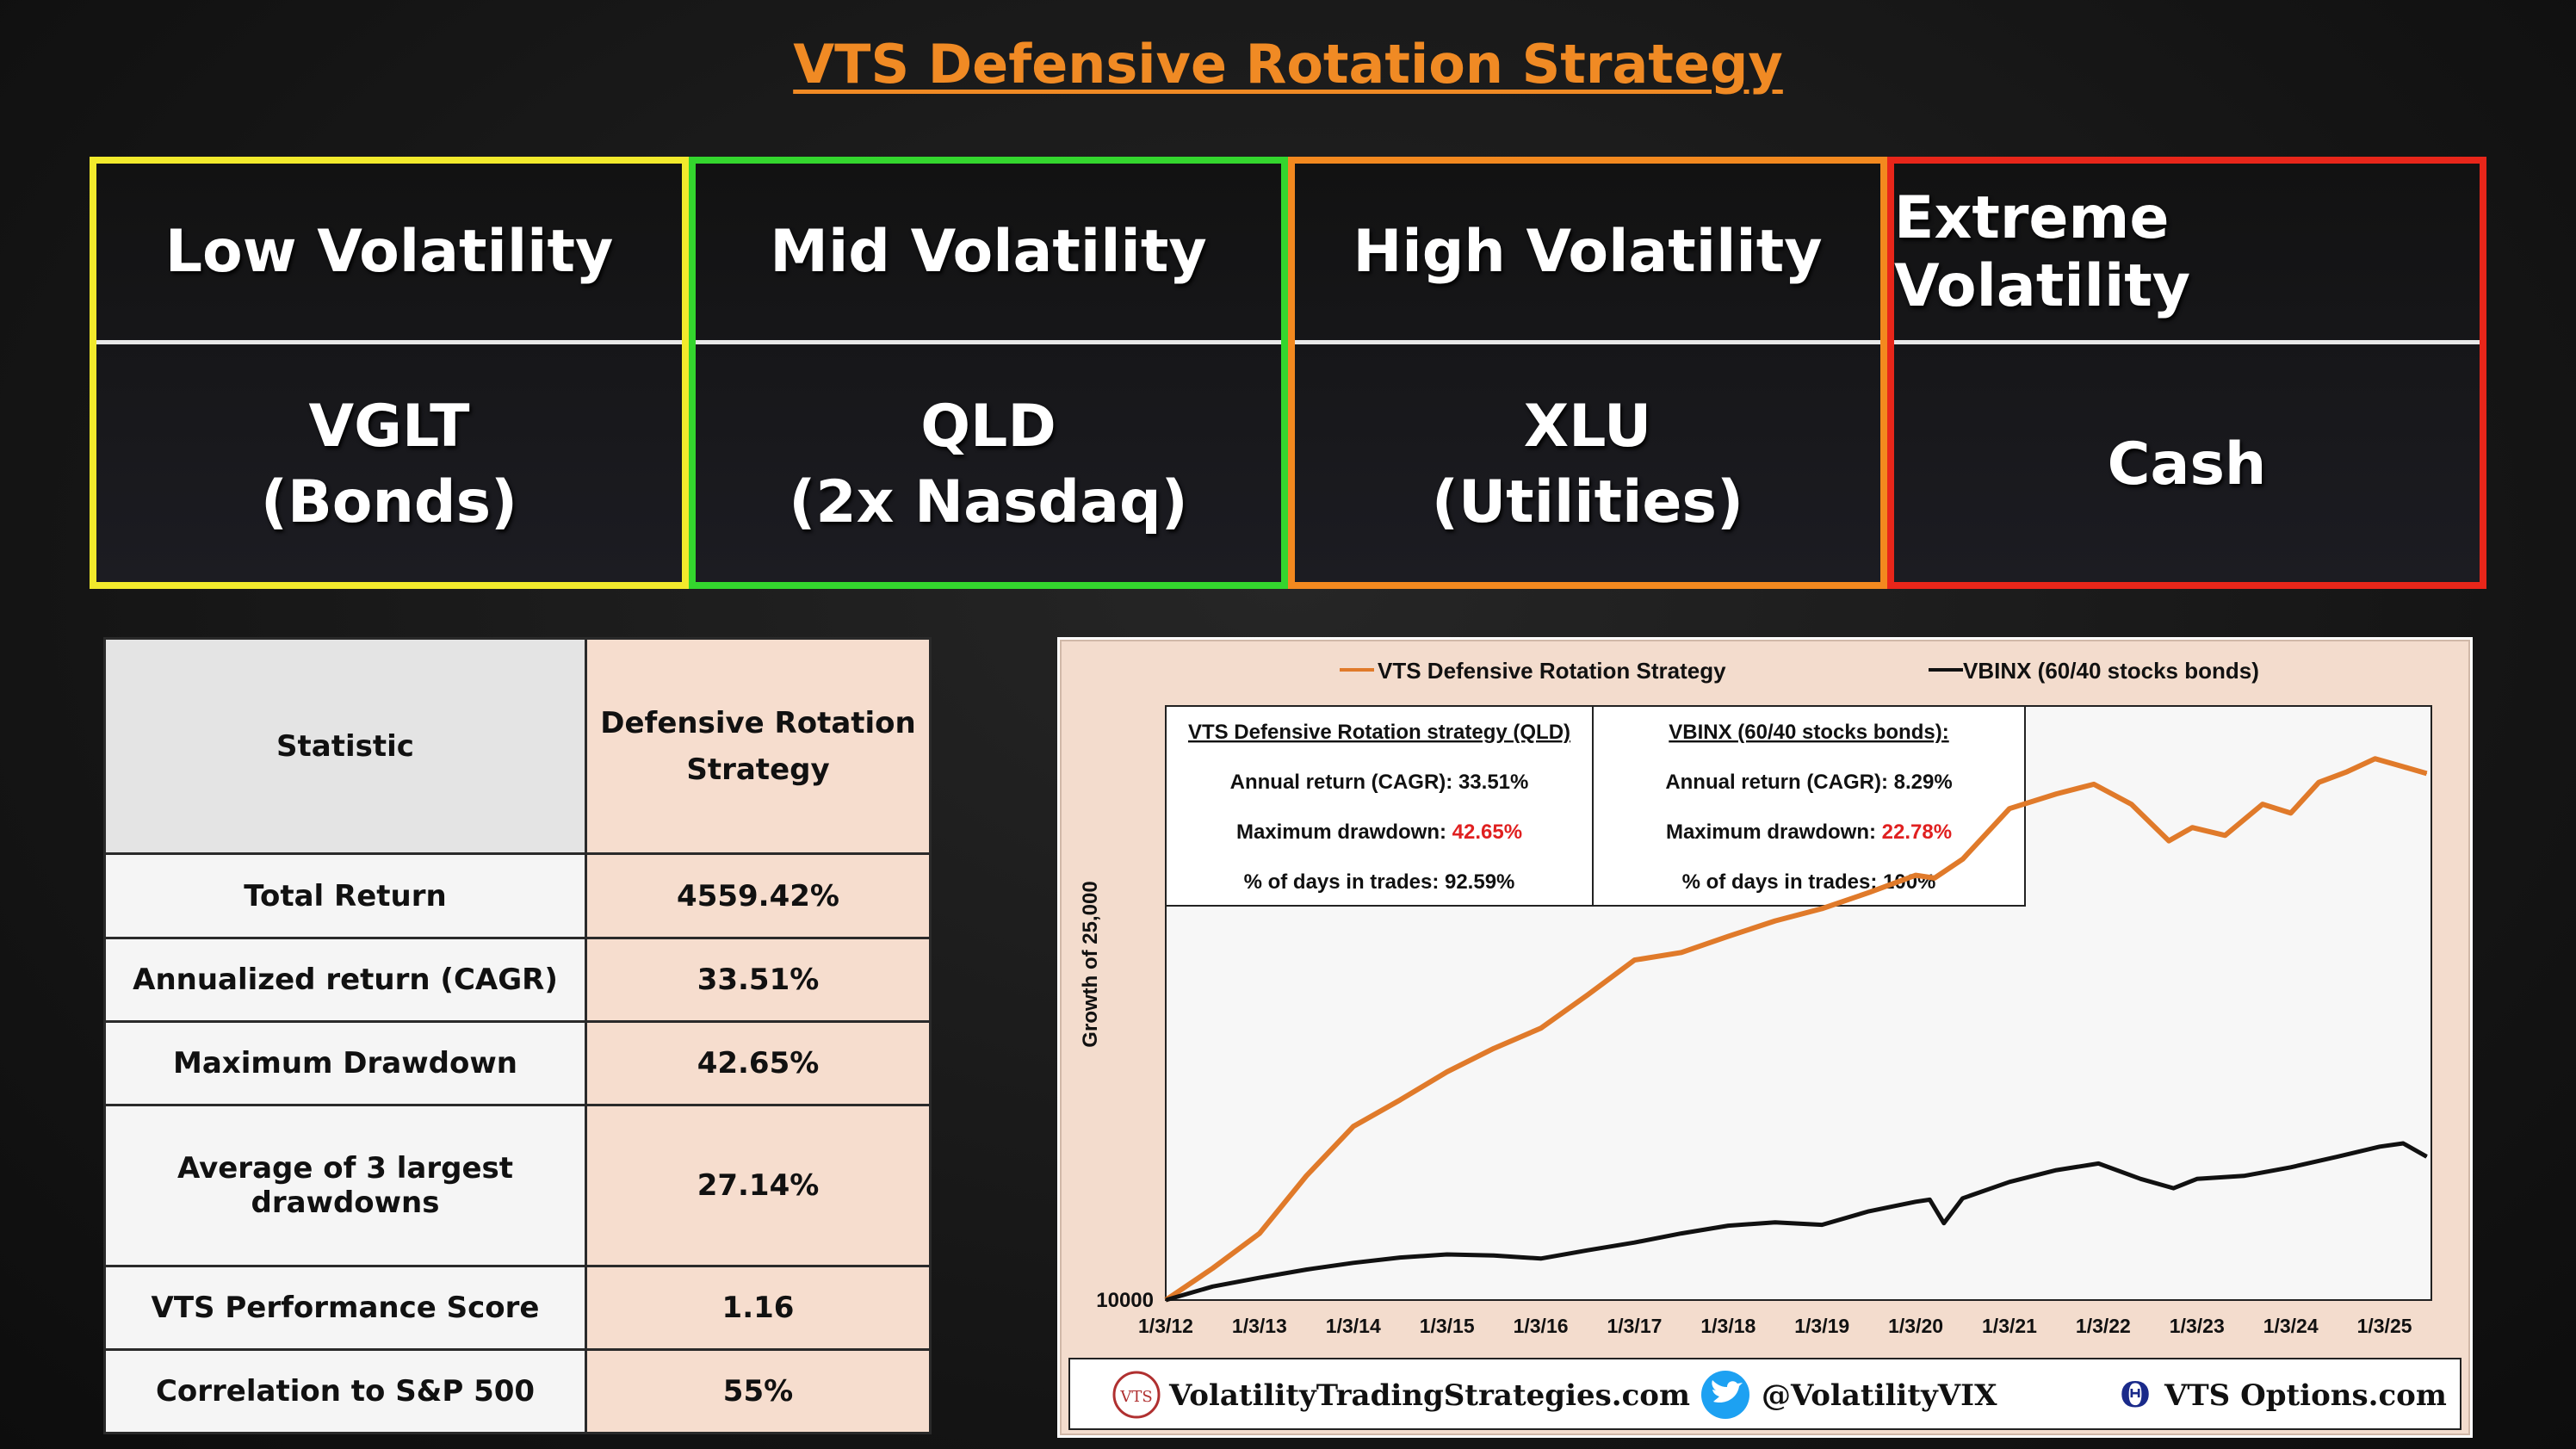 The width and height of the screenshot is (2576, 1449). What do you see at coordinates (1487, 832) in the screenshot?
I see `stats-panel-value: 42.65%` at bounding box center [1487, 832].